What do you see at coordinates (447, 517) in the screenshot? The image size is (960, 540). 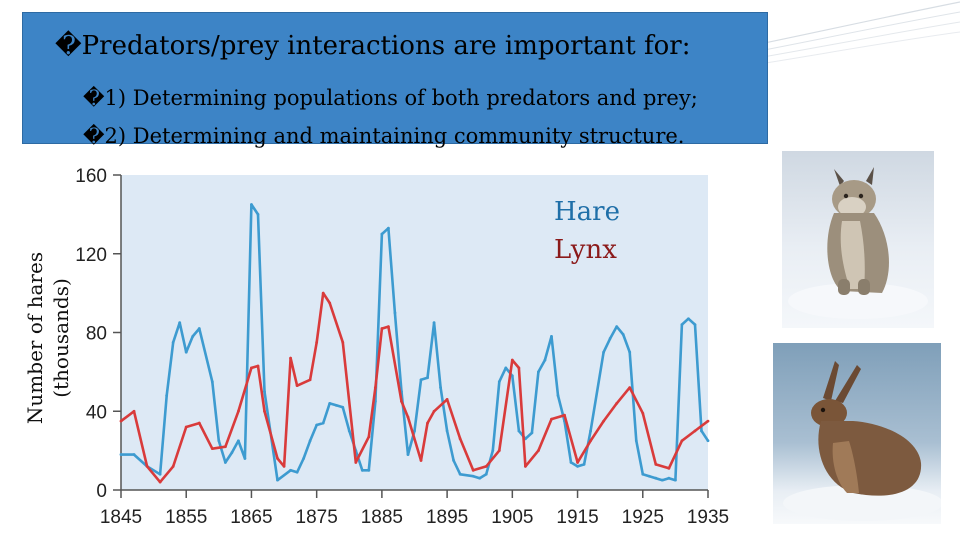 I see `x-tick-label: 1895` at bounding box center [447, 517].